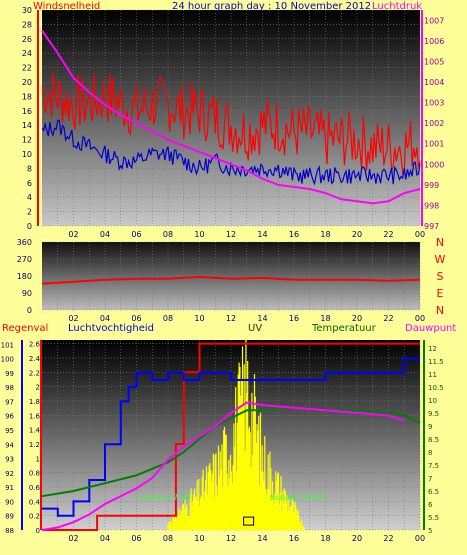 The height and width of the screenshot is (555, 467). I want to click on humidity-tick-label: 93, so click(9, 460).